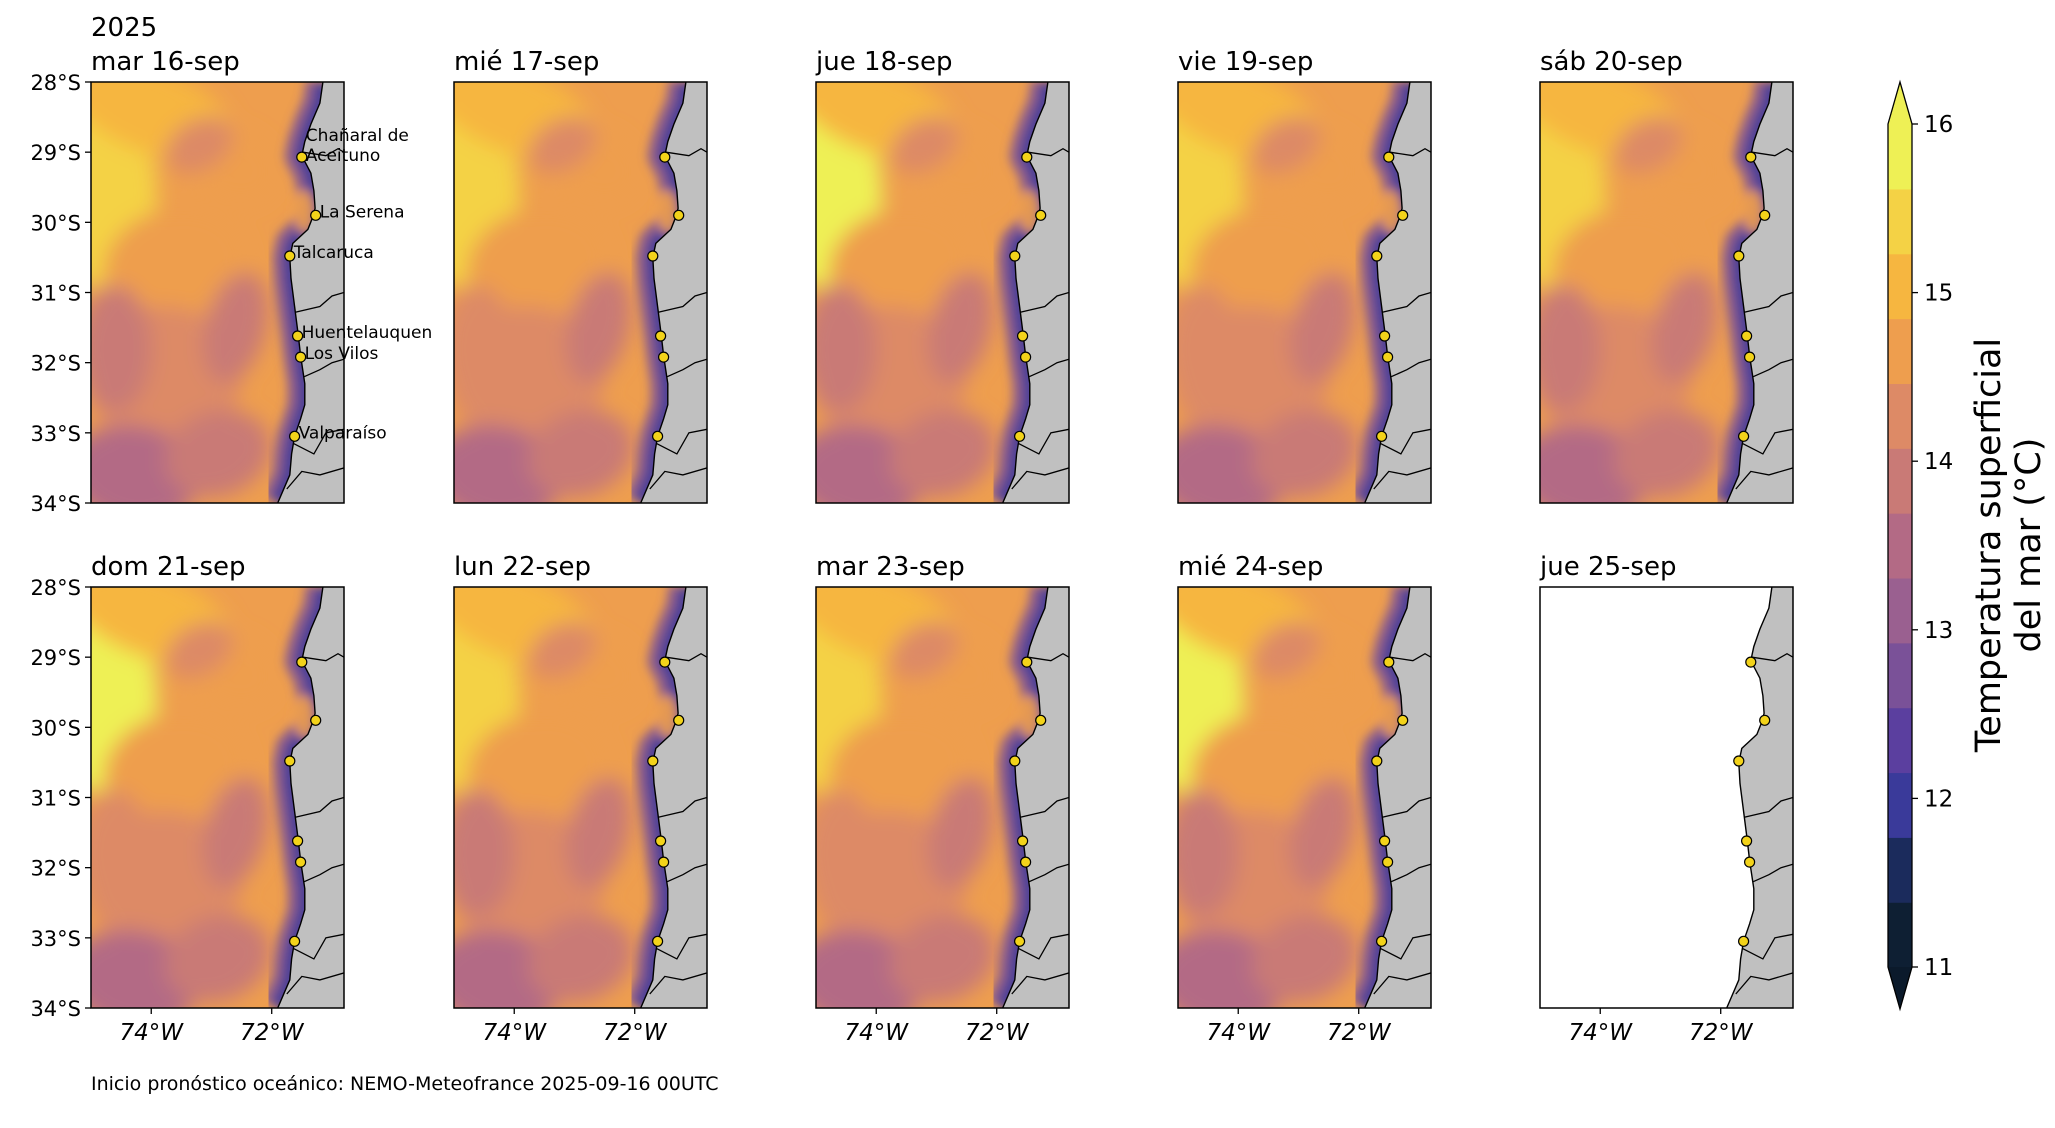 The height and width of the screenshot is (1128, 2055). Describe the element at coordinates (357, 146) in the screenshot. I see `station-label: Chañaral de Aceituno` at that location.